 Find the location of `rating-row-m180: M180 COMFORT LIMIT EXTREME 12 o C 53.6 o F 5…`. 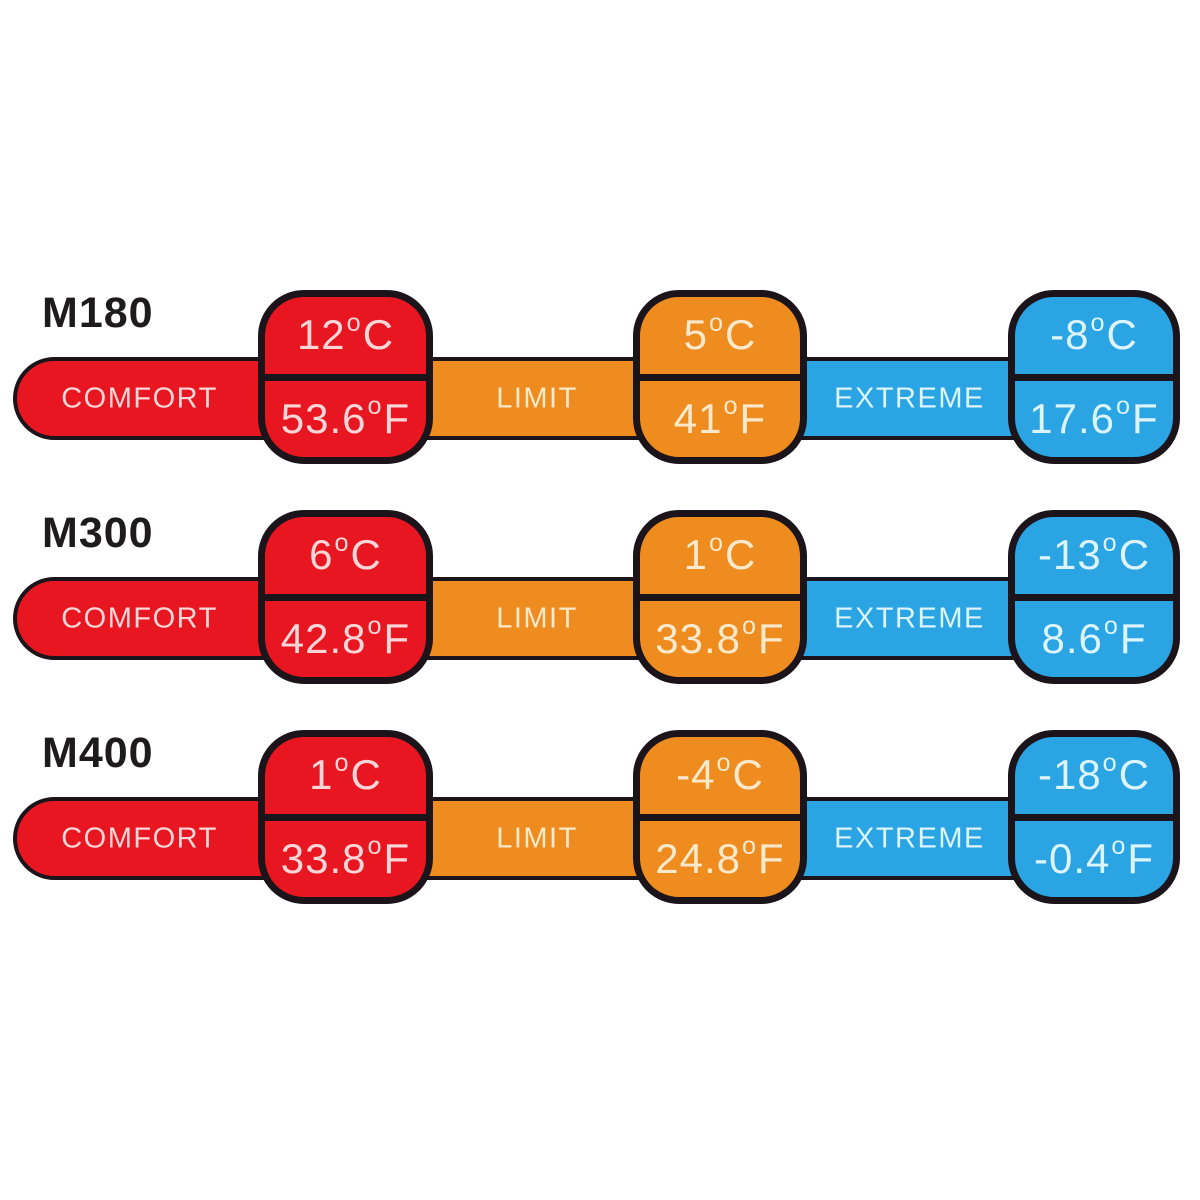

rating-row-m180: M180 COMFORT LIMIT EXTREME 12 o C 53.6 o F 5… is located at coordinates (600, 378).